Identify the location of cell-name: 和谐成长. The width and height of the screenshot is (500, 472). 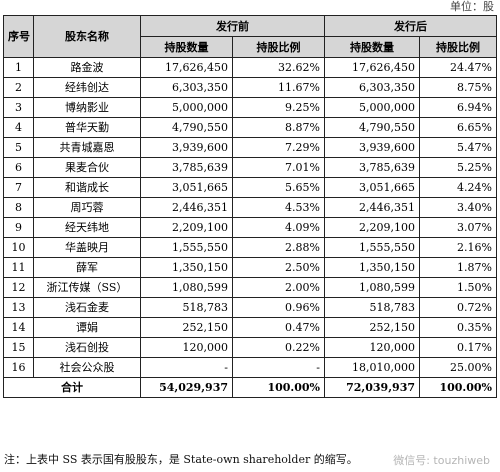
(87, 187).